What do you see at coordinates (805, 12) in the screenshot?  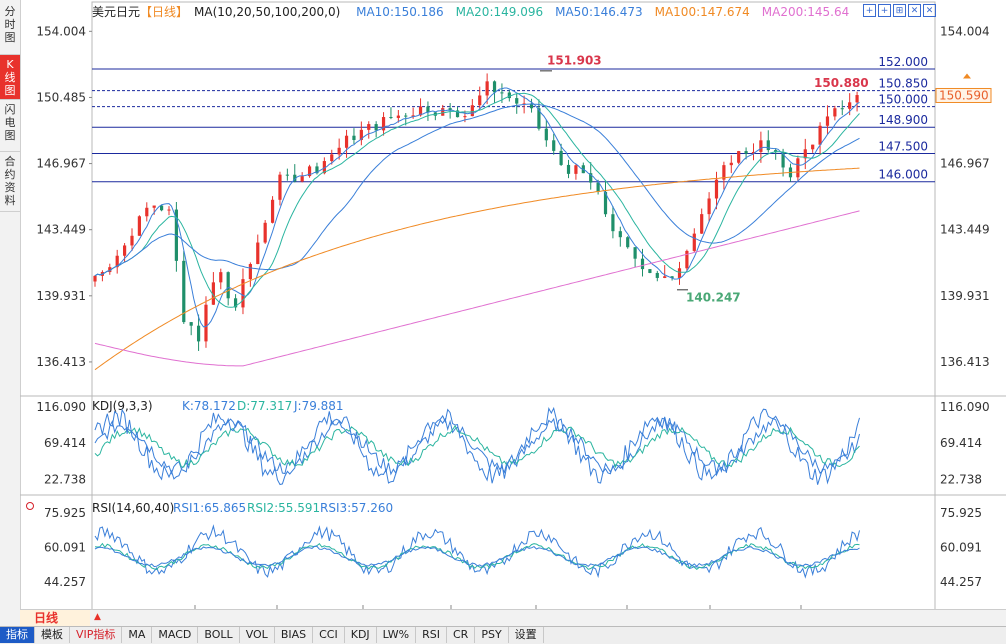 I see `ma-value-4: MA200:145.64` at bounding box center [805, 12].